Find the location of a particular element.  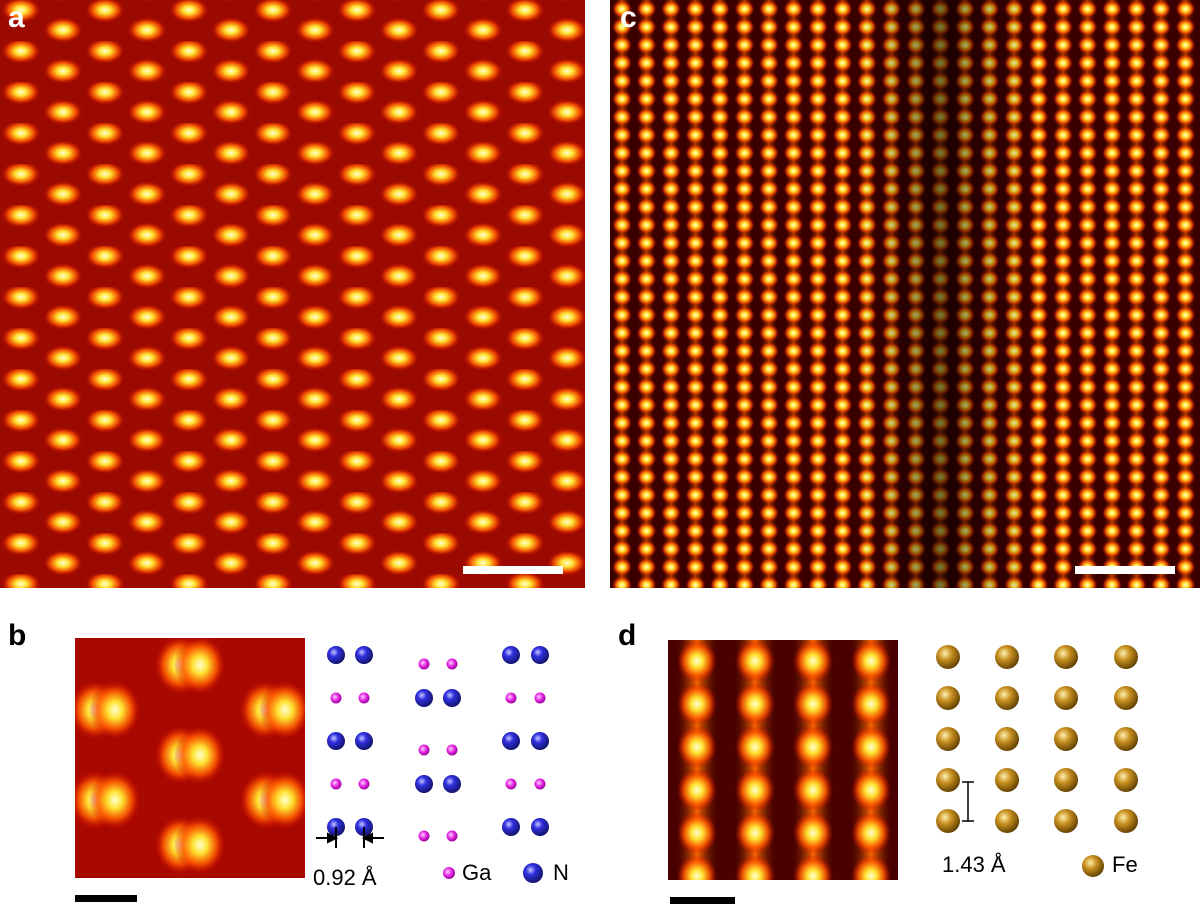

legend-label: Ga is located at coordinates (477, 872).